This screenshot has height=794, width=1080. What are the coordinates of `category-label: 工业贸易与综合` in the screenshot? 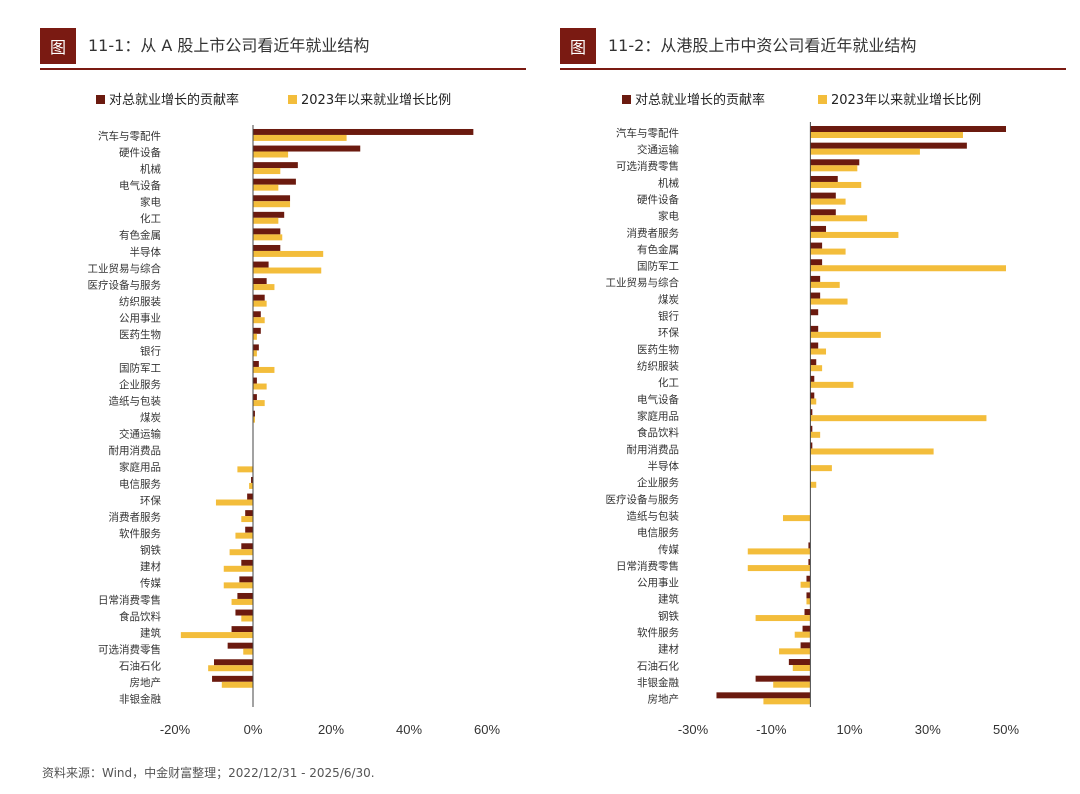 It's located at (125, 268).